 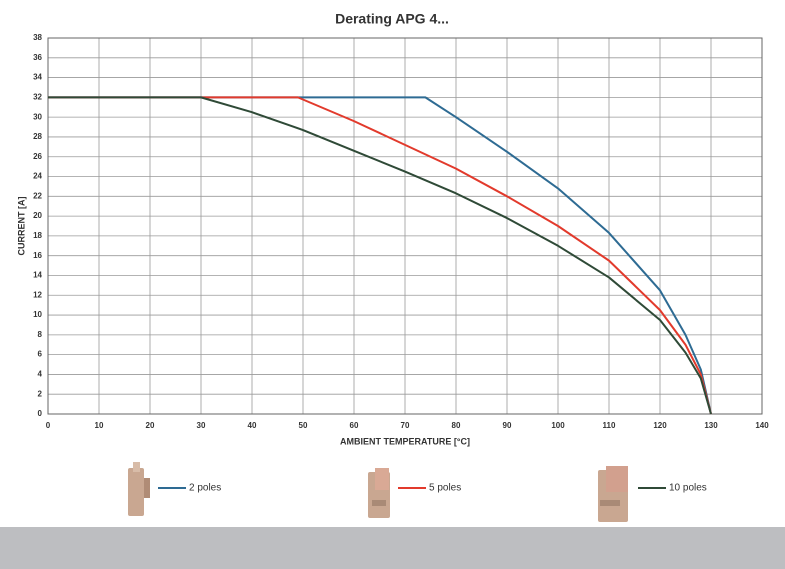 What do you see at coordinates (37, 294) in the screenshot?
I see `y-tick-label: 12` at bounding box center [37, 294].